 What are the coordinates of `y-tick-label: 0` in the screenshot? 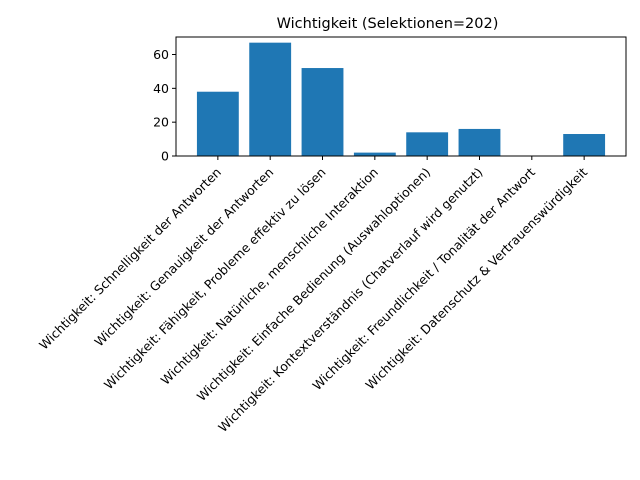 It's located at (165, 156).